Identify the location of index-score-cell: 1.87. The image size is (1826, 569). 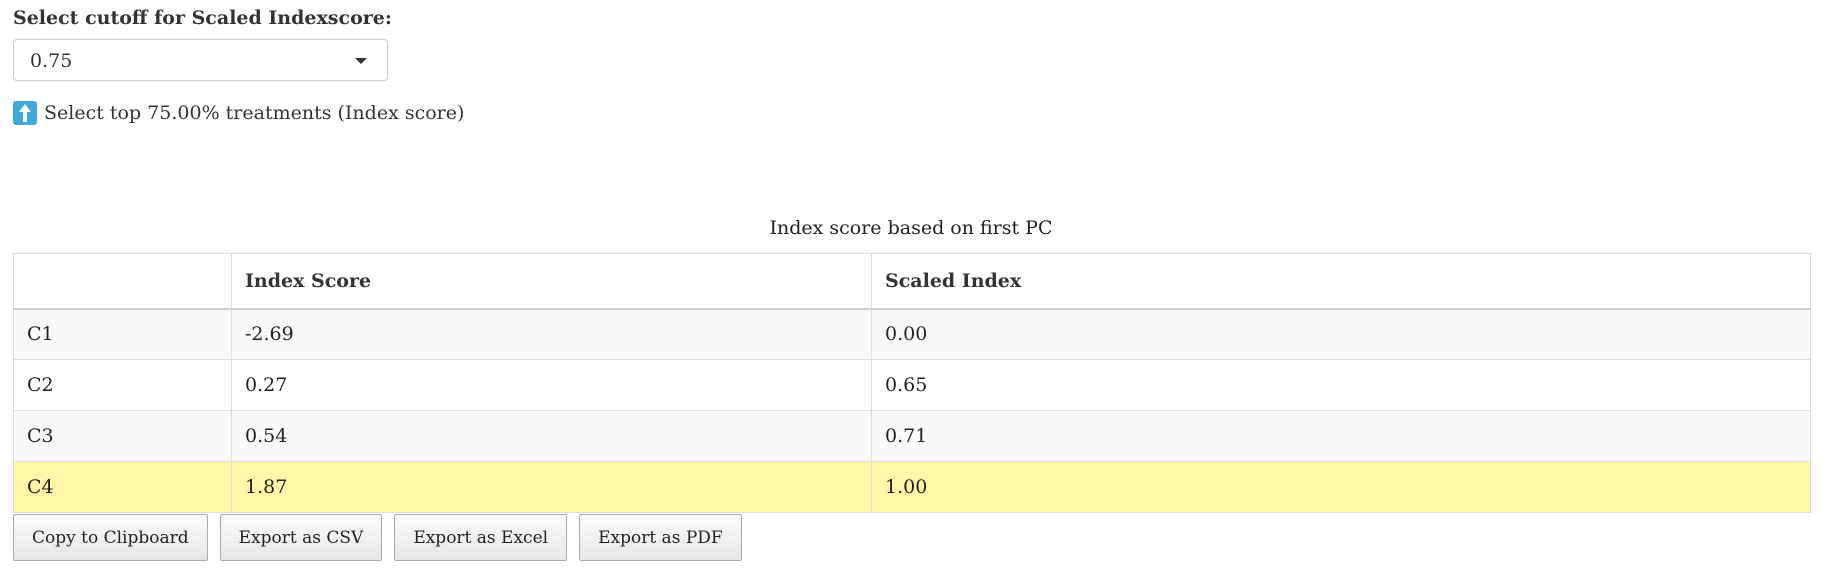
(551, 487).